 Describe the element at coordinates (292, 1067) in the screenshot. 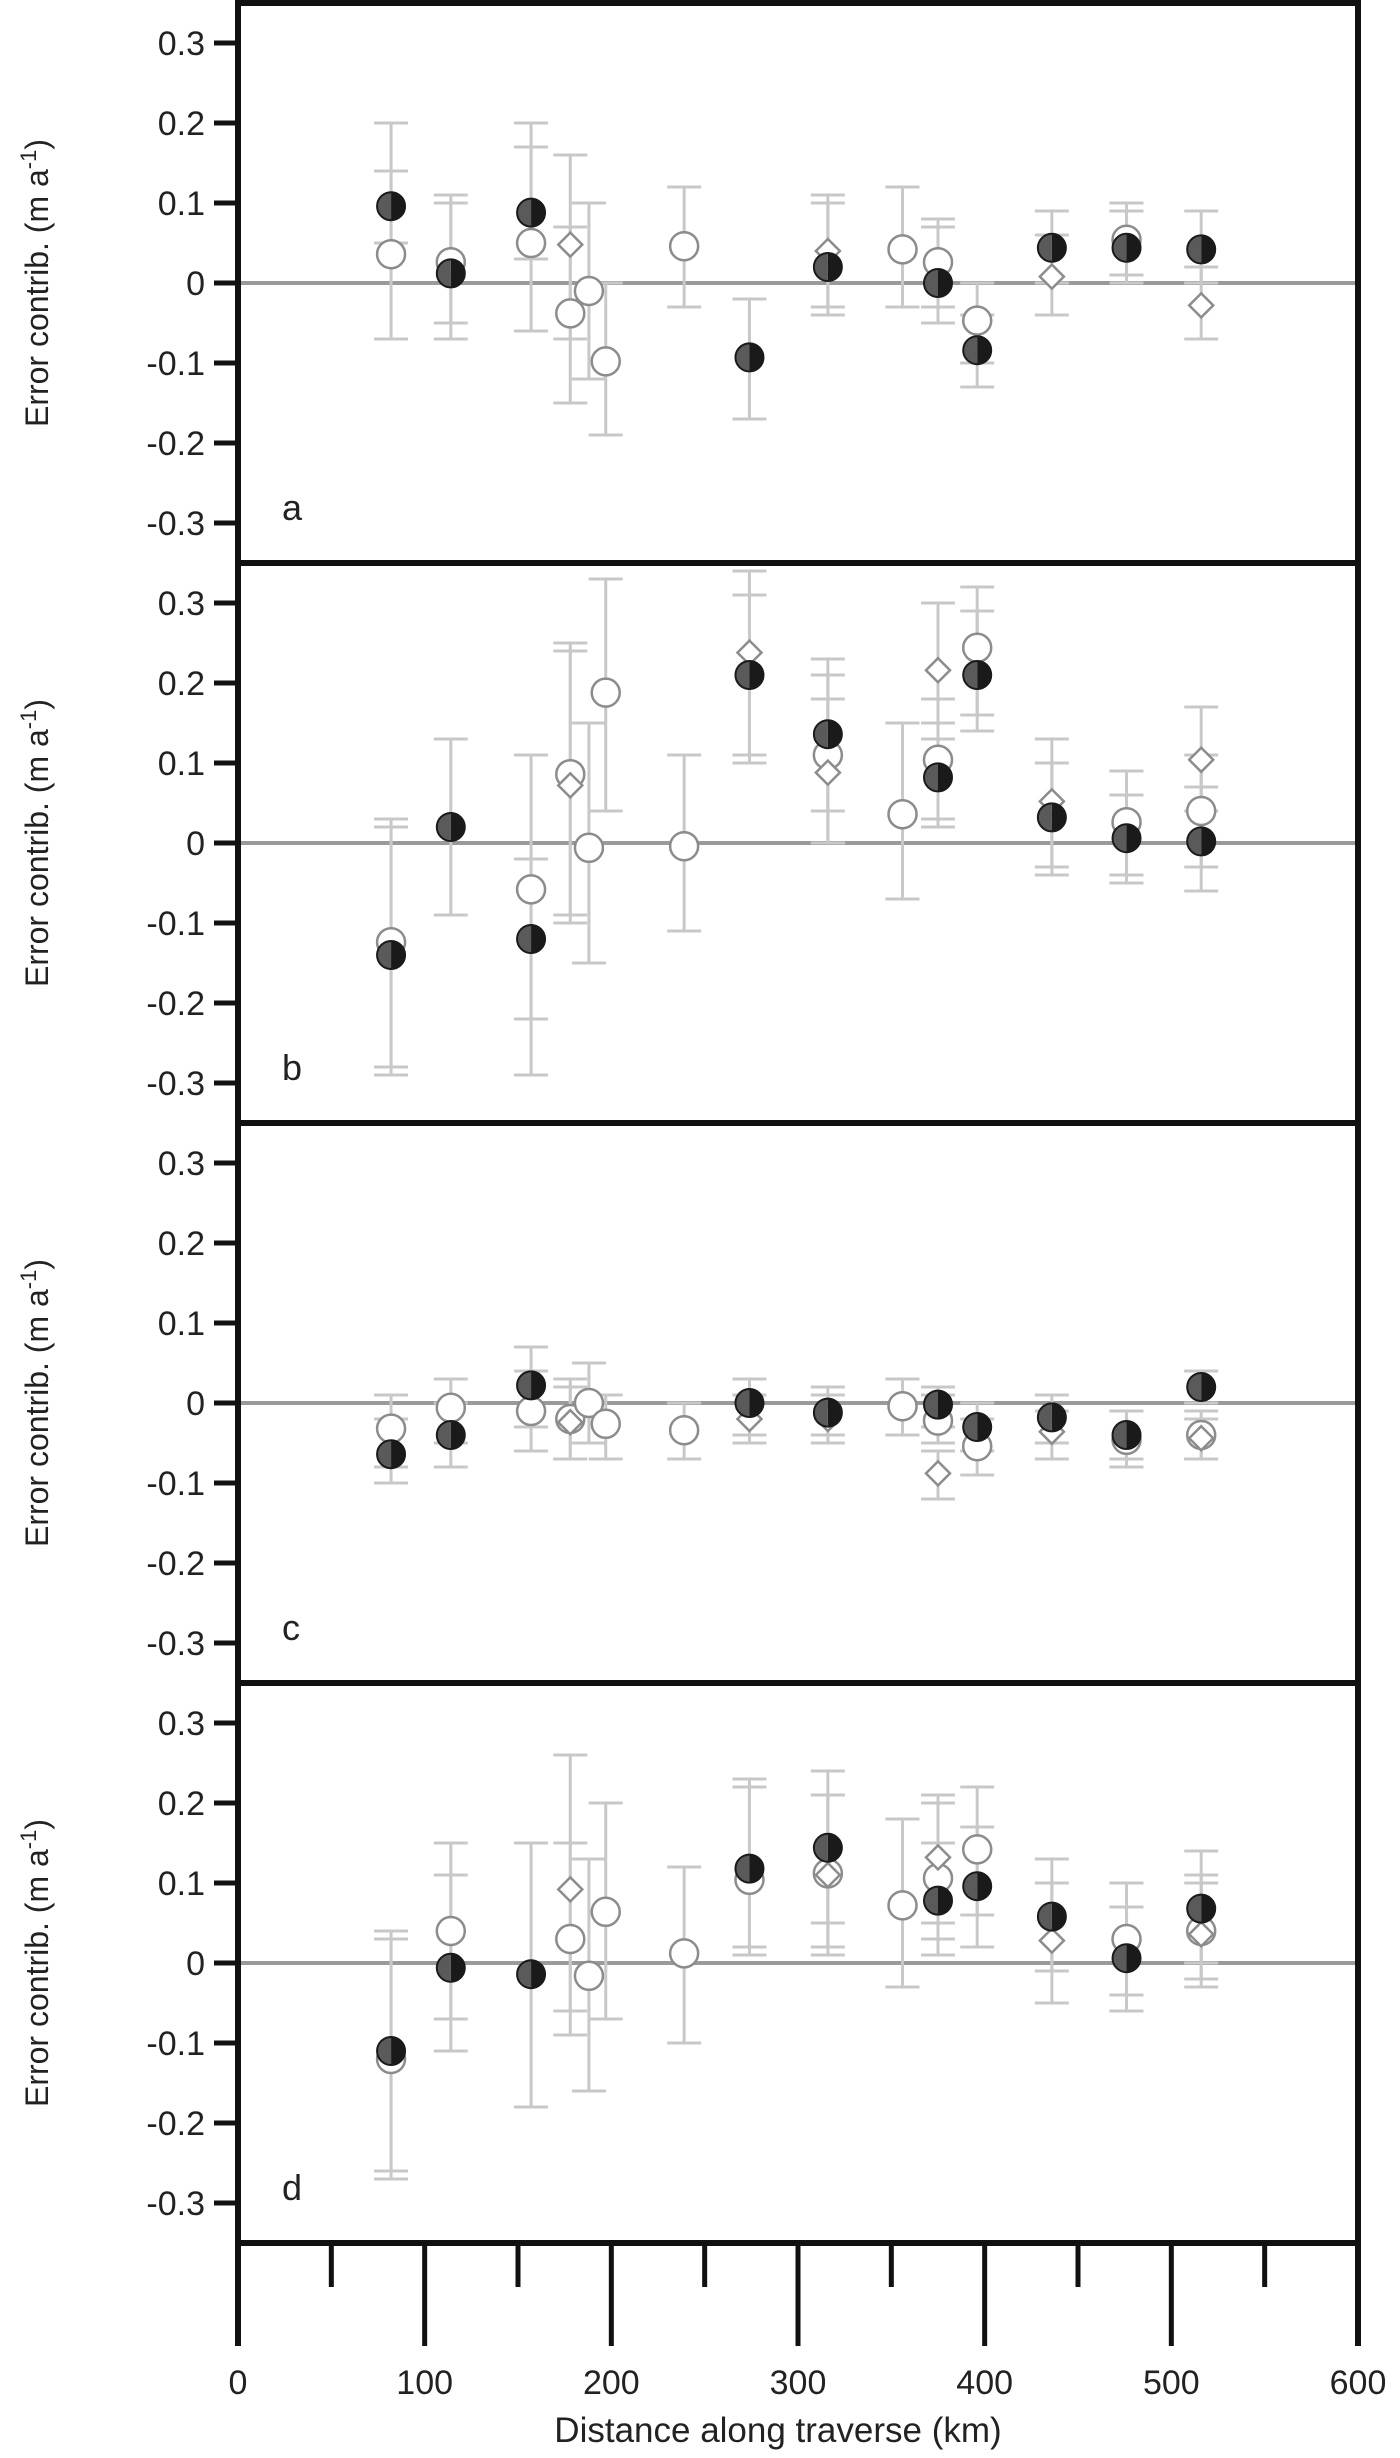

I see `panel-label: b` at that location.